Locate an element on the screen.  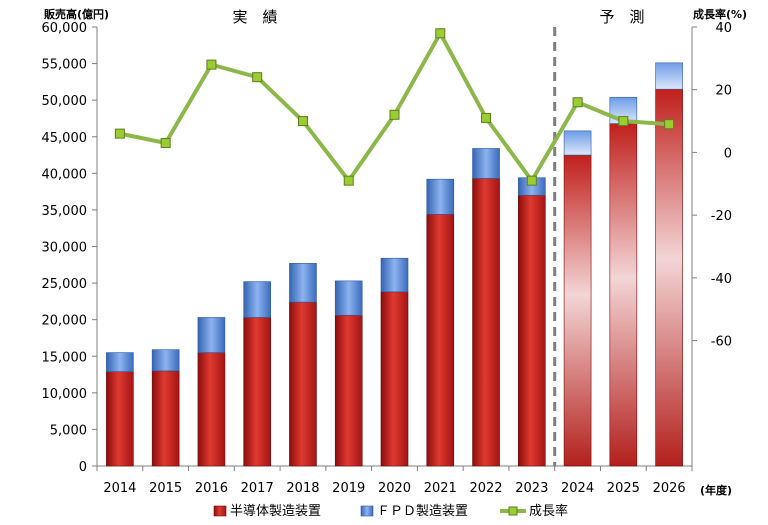
x-tick-label: 2018 is located at coordinates (302, 488).